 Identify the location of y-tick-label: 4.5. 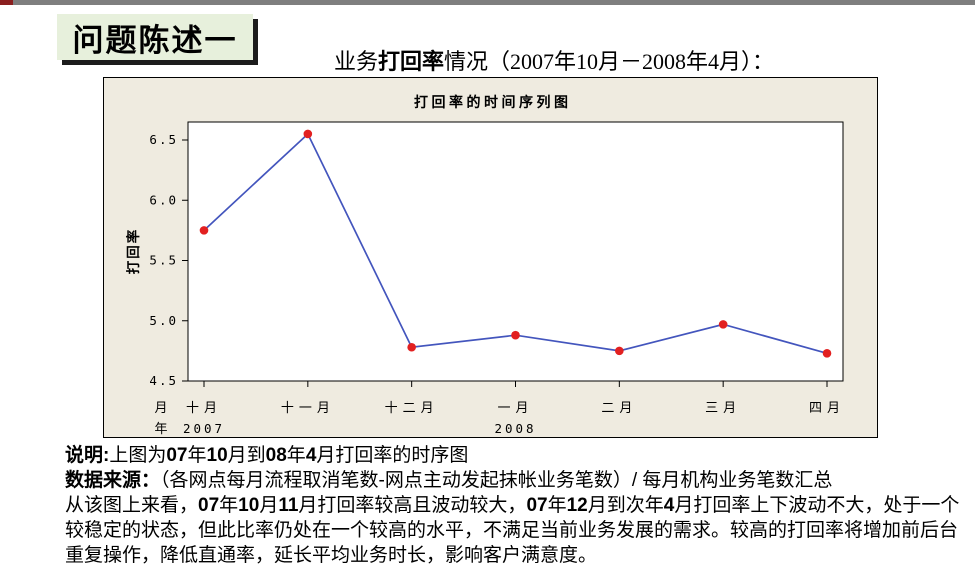
(163, 380).